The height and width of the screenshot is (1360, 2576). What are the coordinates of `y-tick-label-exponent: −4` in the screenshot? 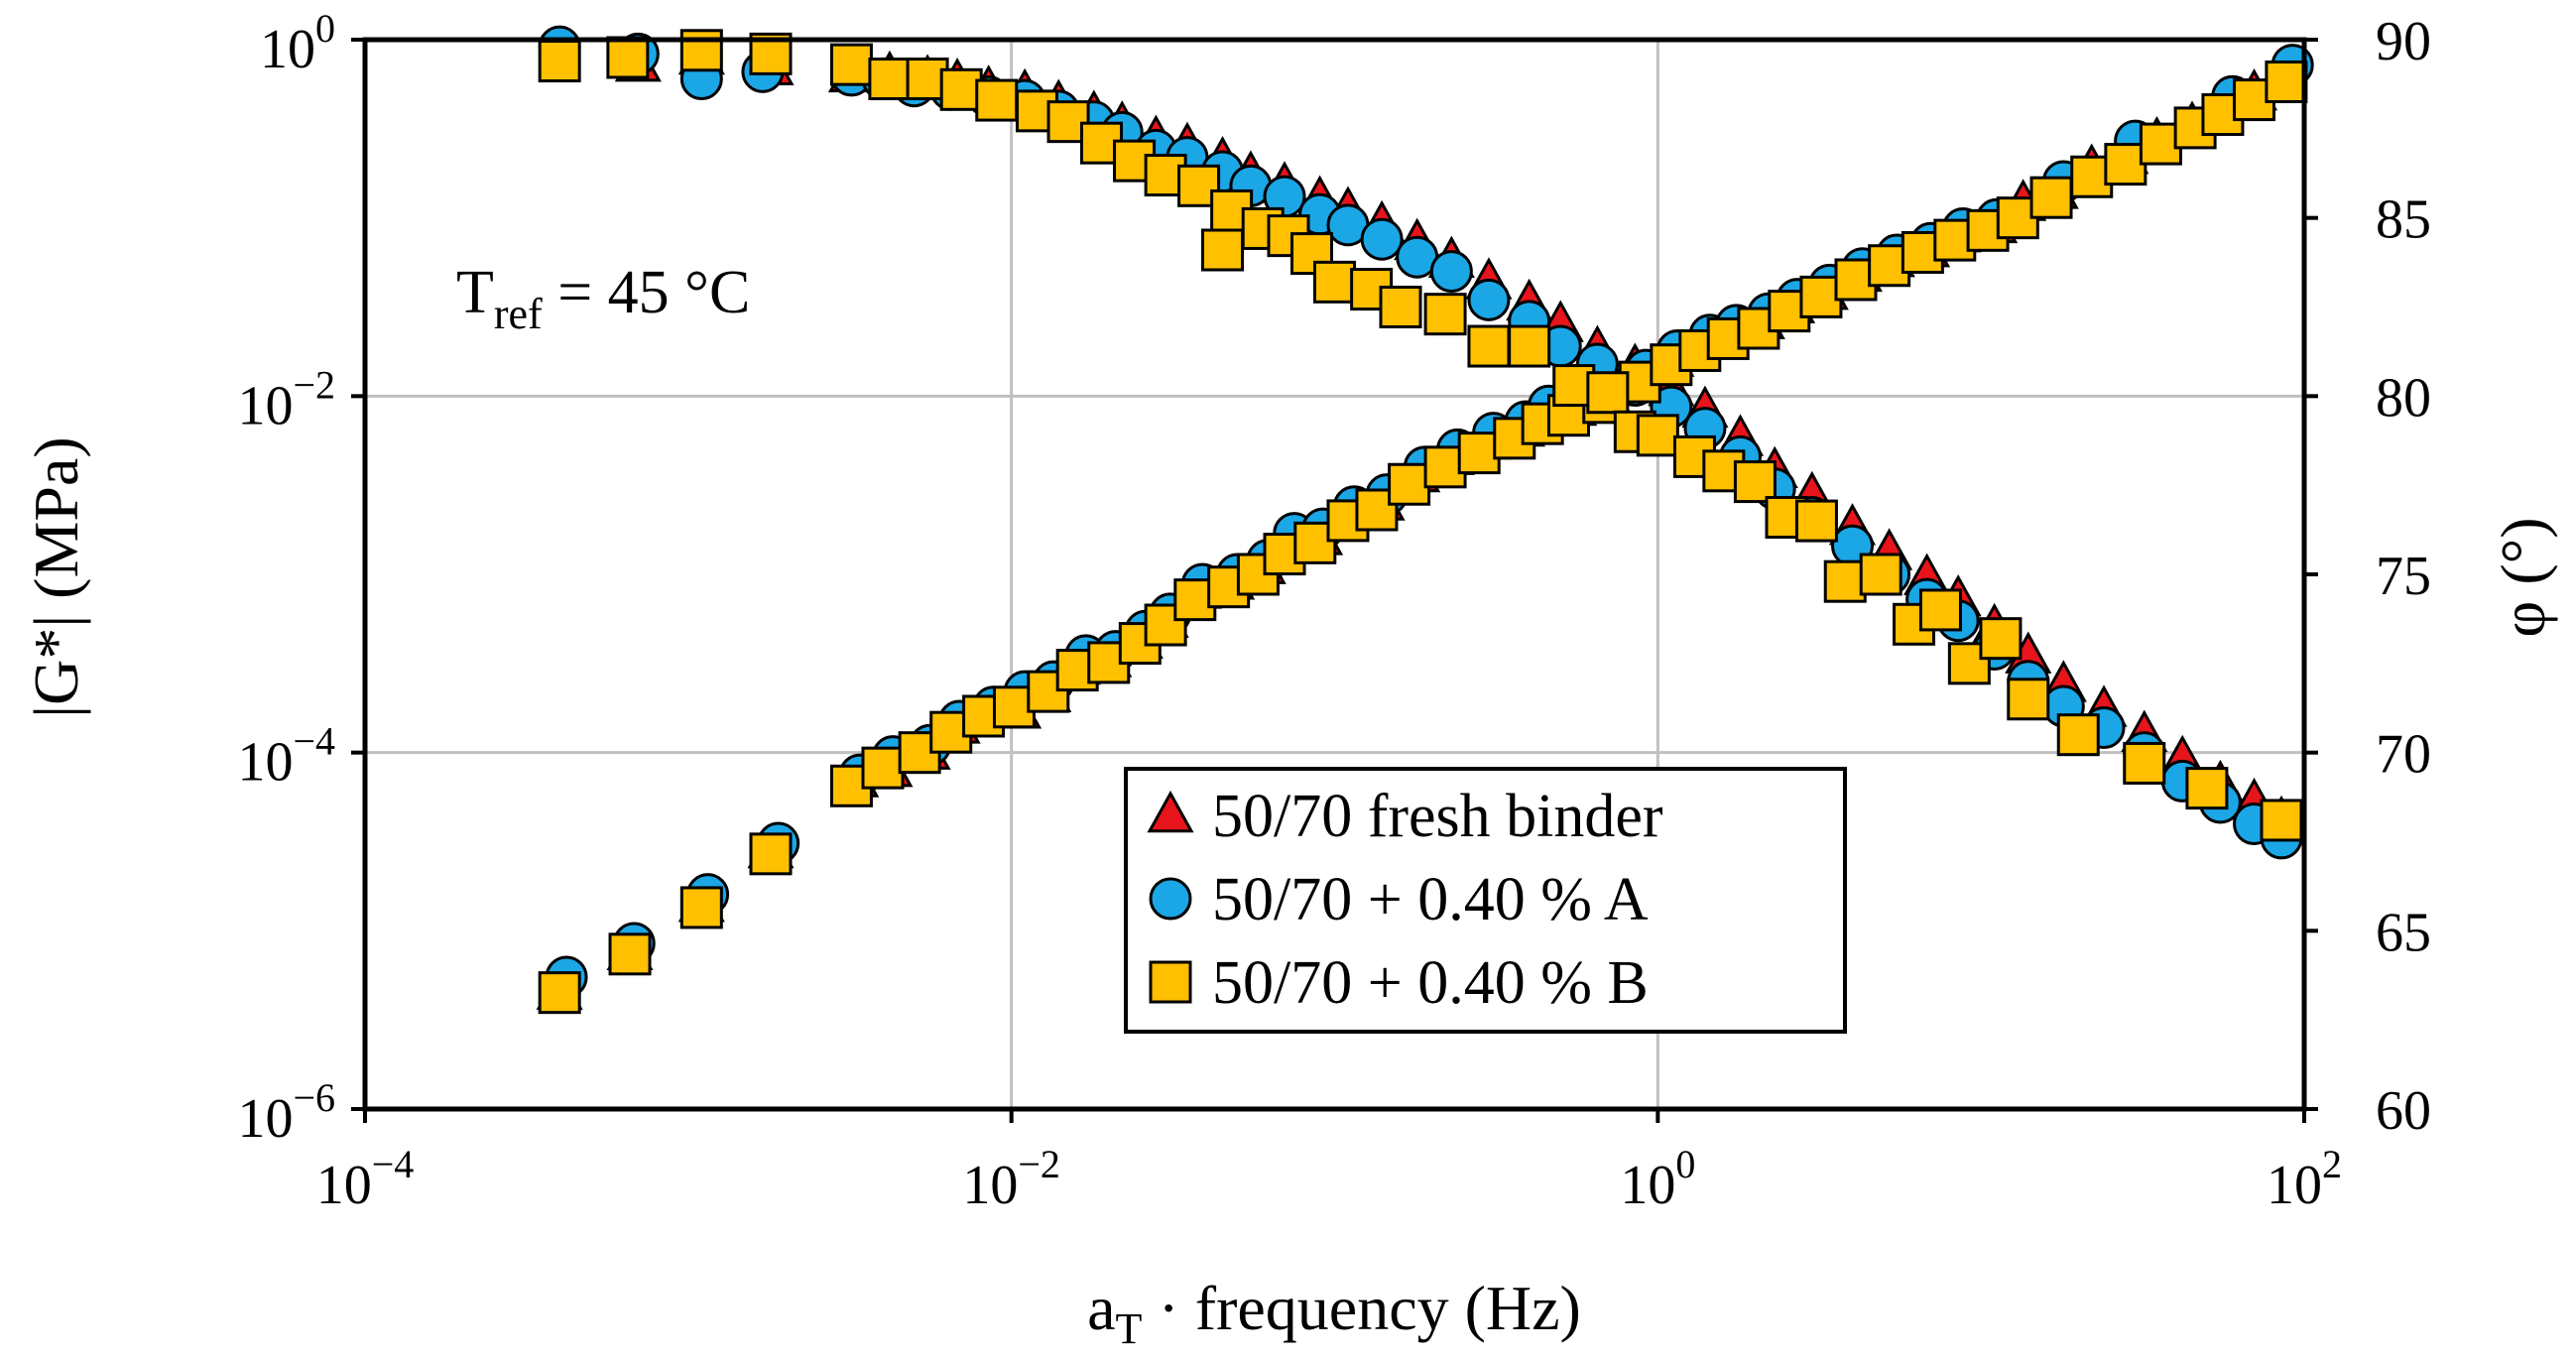 It's located at (314, 741).